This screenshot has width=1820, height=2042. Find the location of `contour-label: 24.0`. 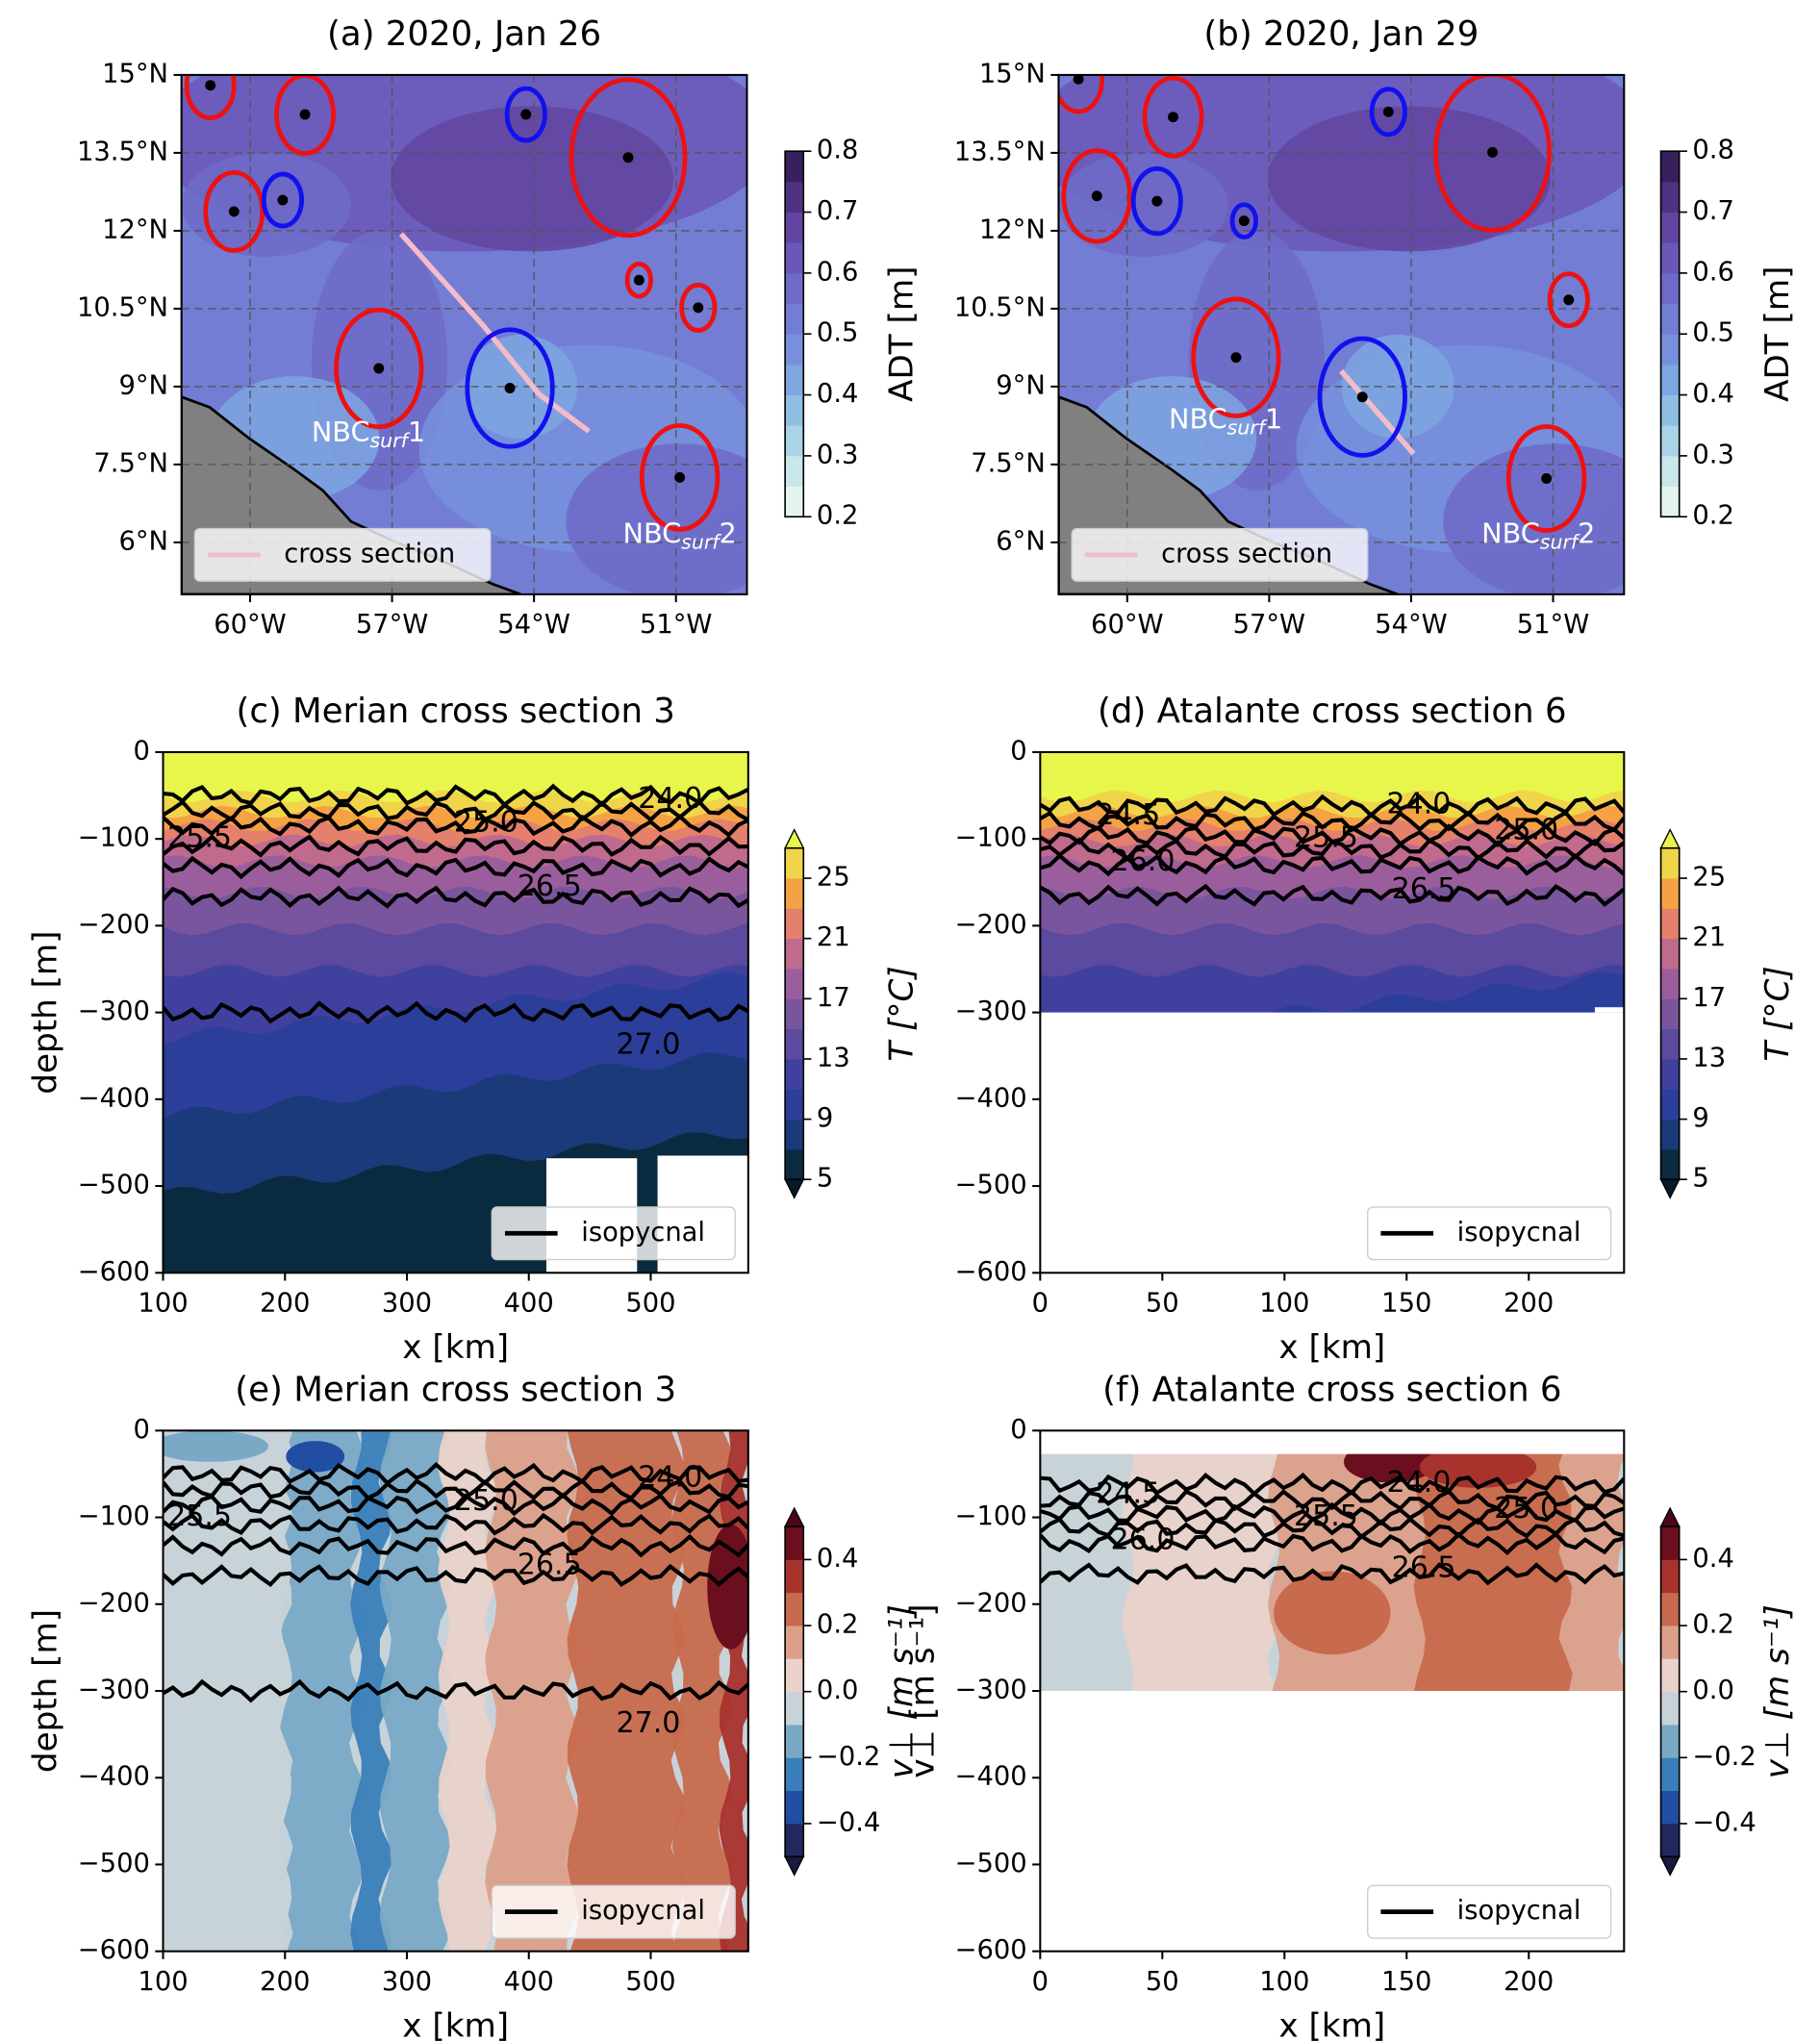

contour-label: 24.0 is located at coordinates (1419, 804).